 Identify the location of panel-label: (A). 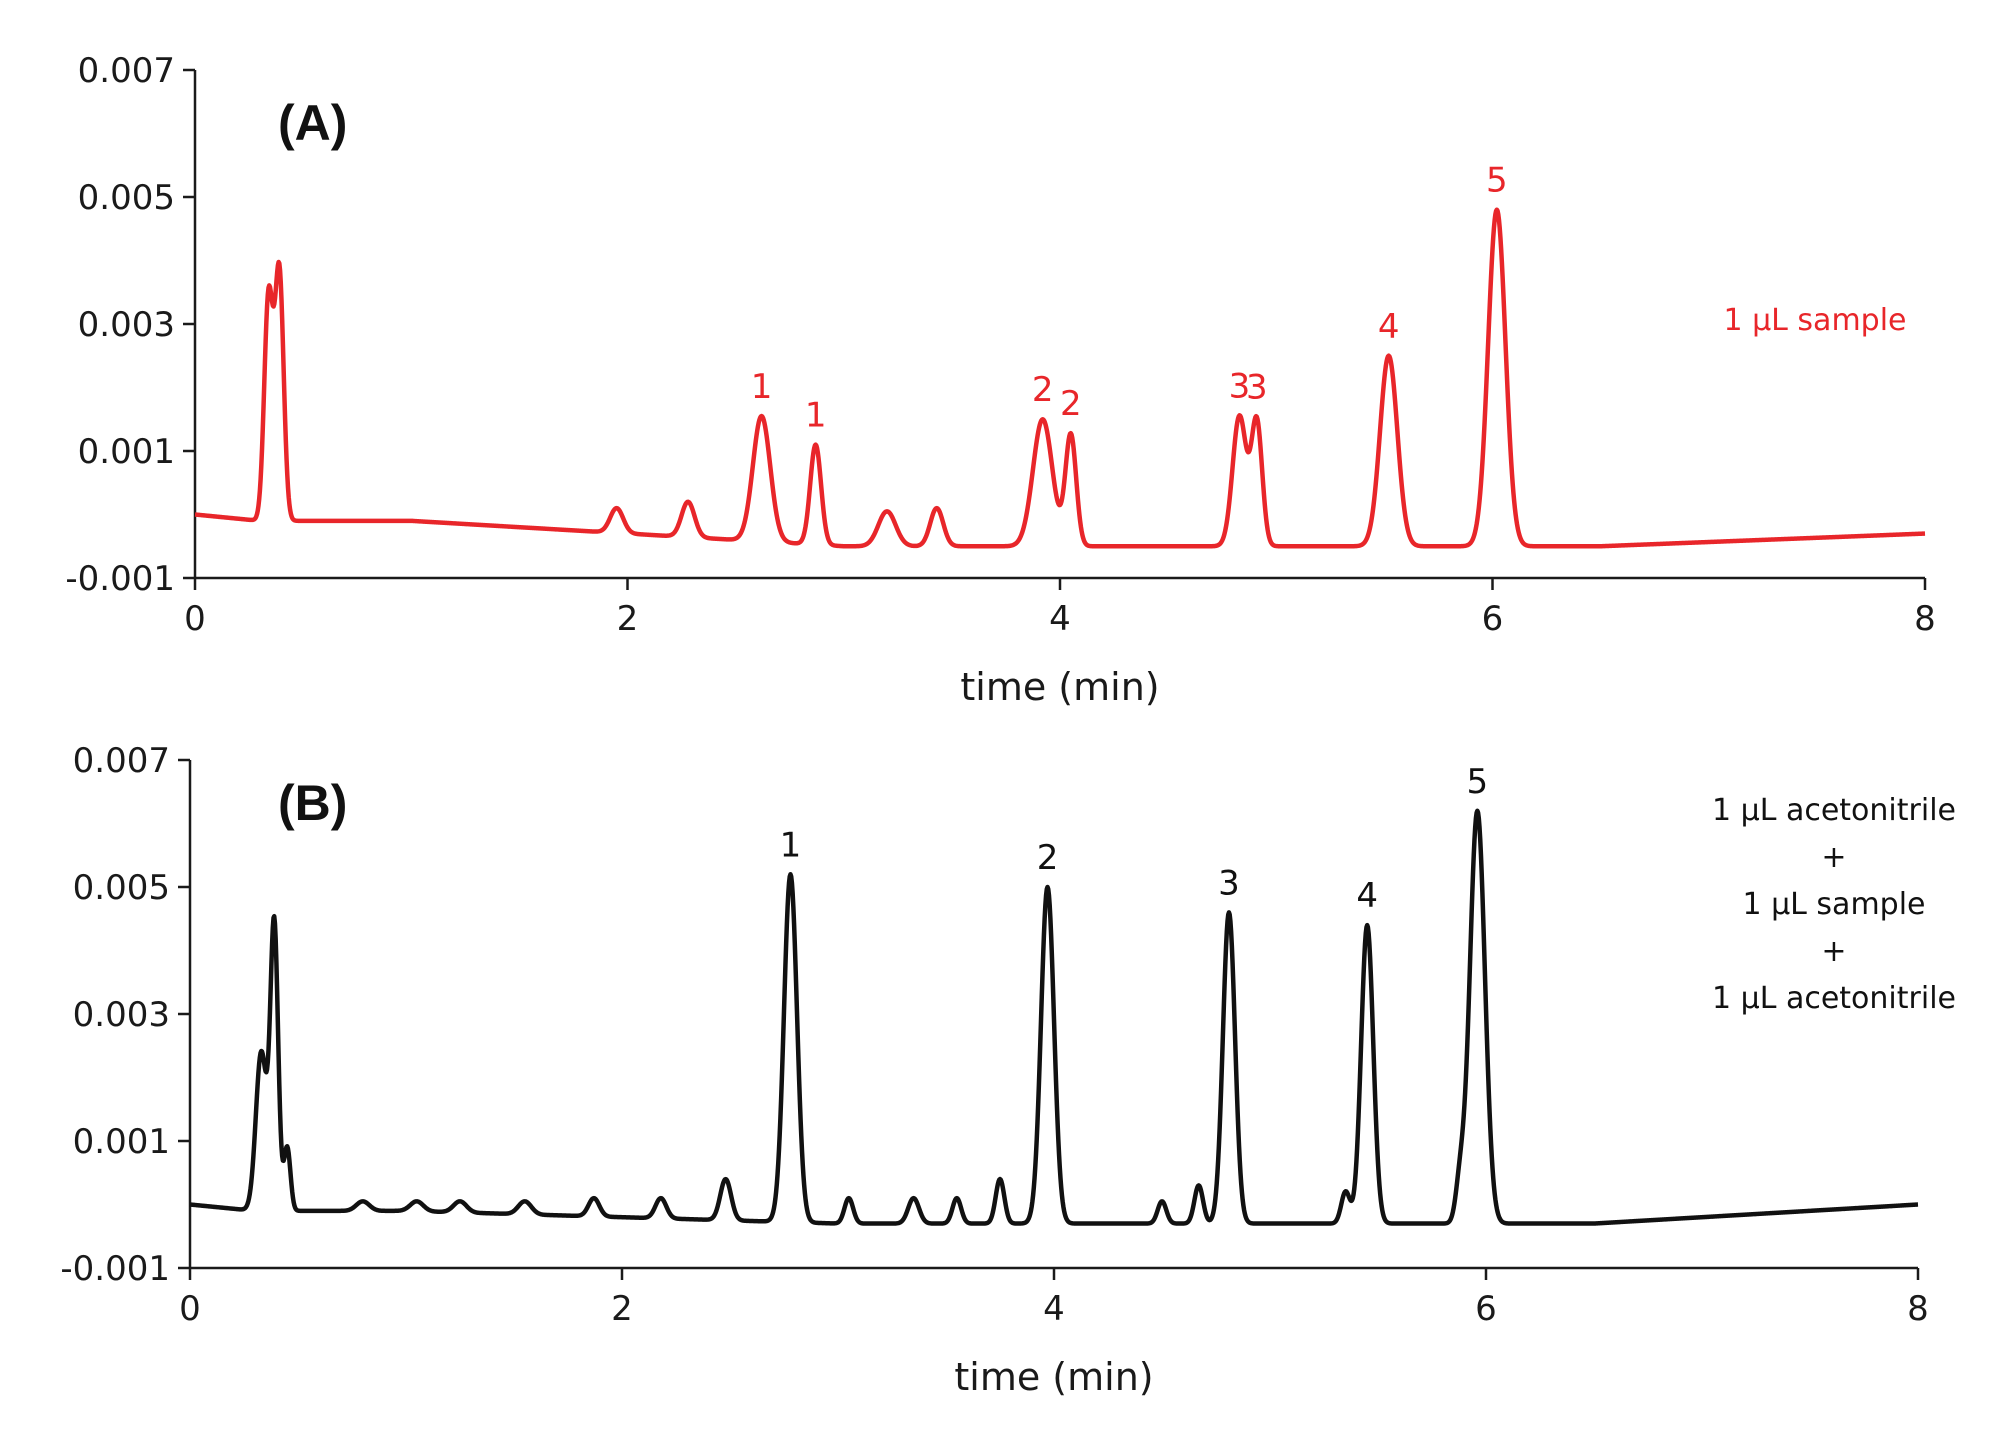
(312, 123).